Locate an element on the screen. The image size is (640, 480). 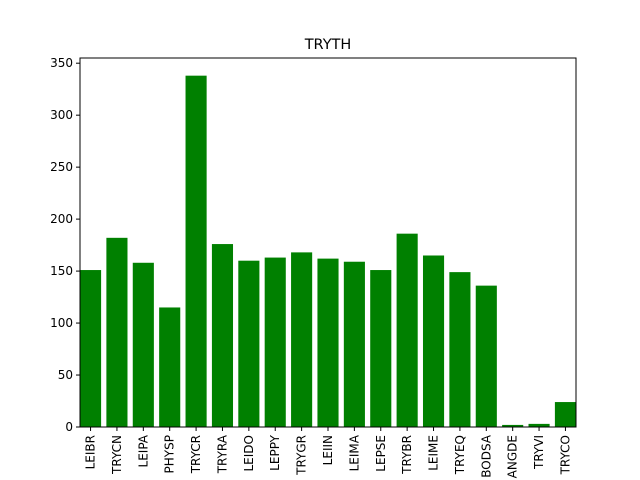
x-tick-label: ANGDE is located at coordinates (513, 456).